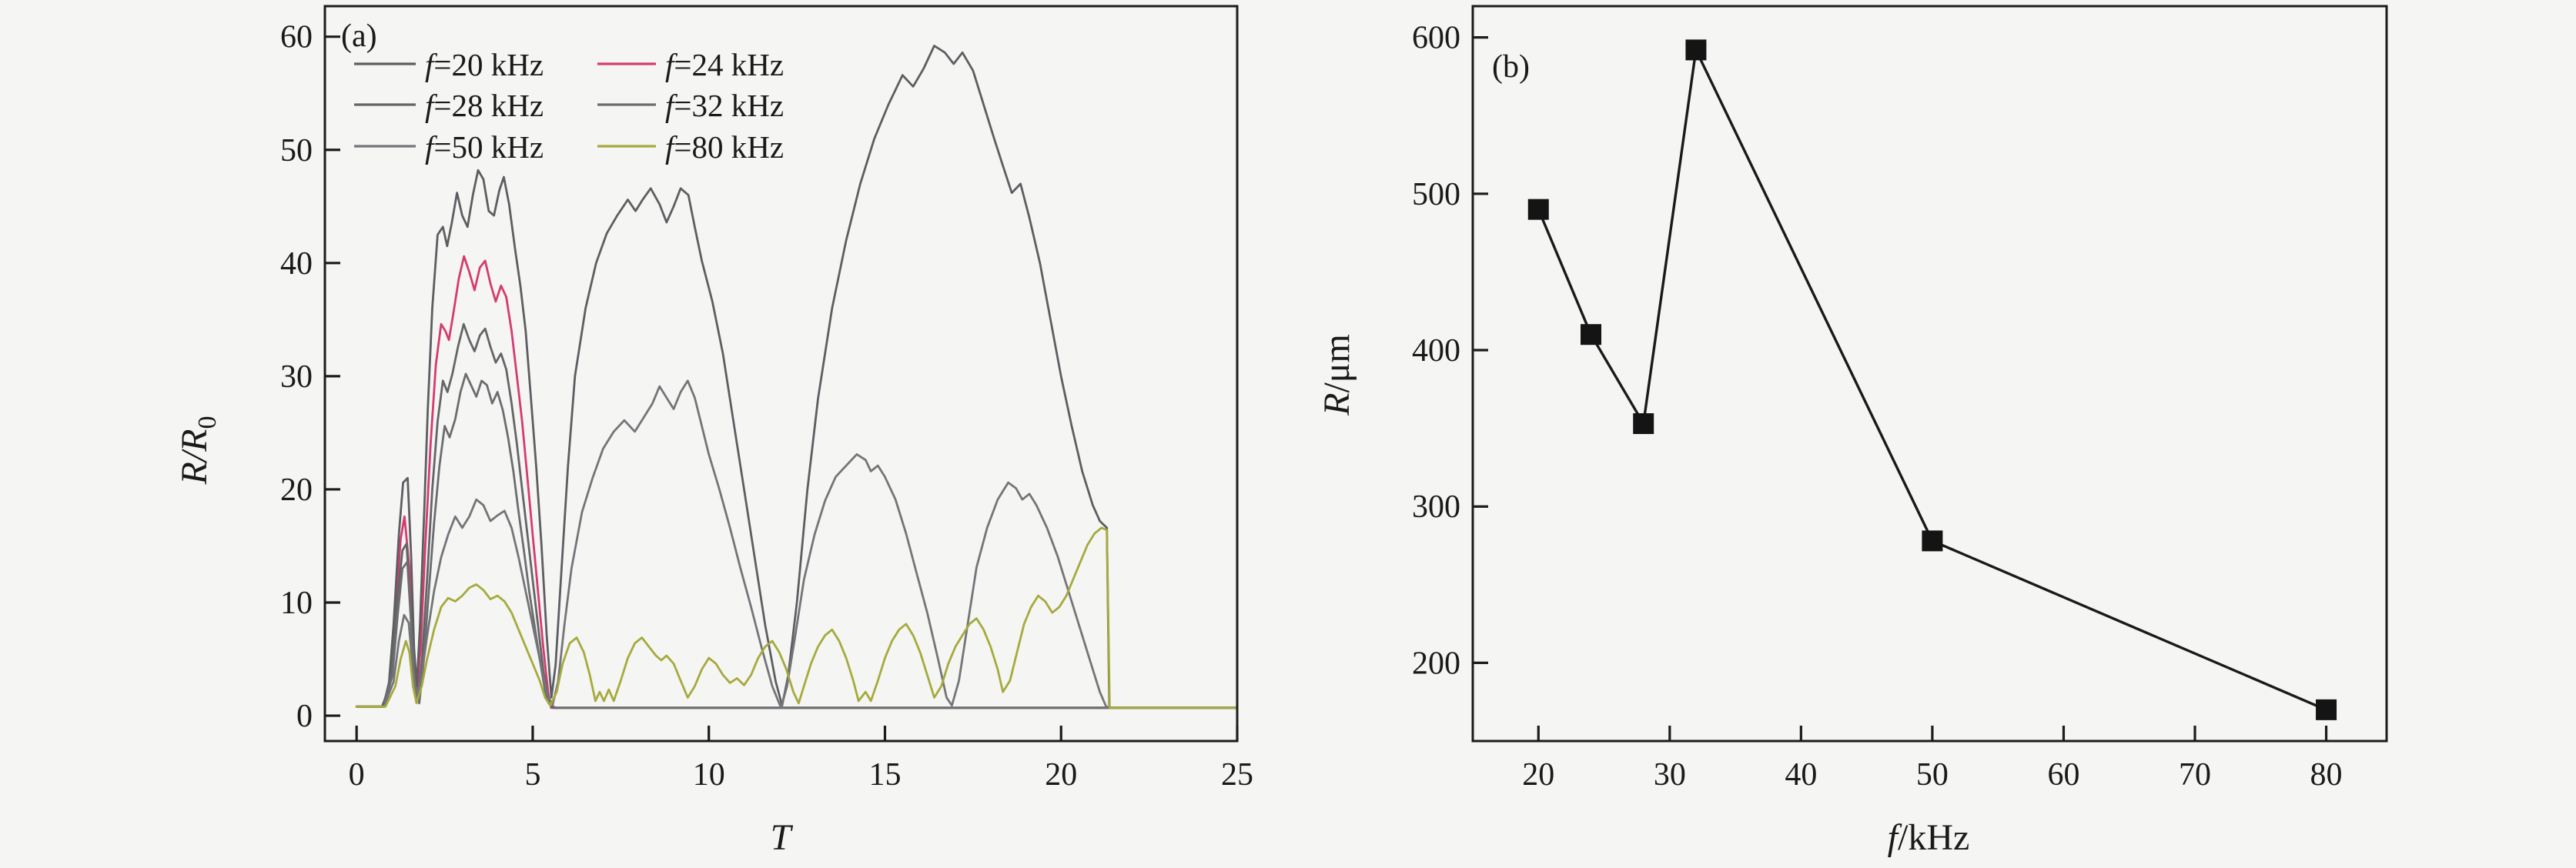 The height and width of the screenshot is (868, 2576). Describe the element at coordinates (489, 64) in the screenshot. I see `legend-label-rest: =20 kHz` at that location.